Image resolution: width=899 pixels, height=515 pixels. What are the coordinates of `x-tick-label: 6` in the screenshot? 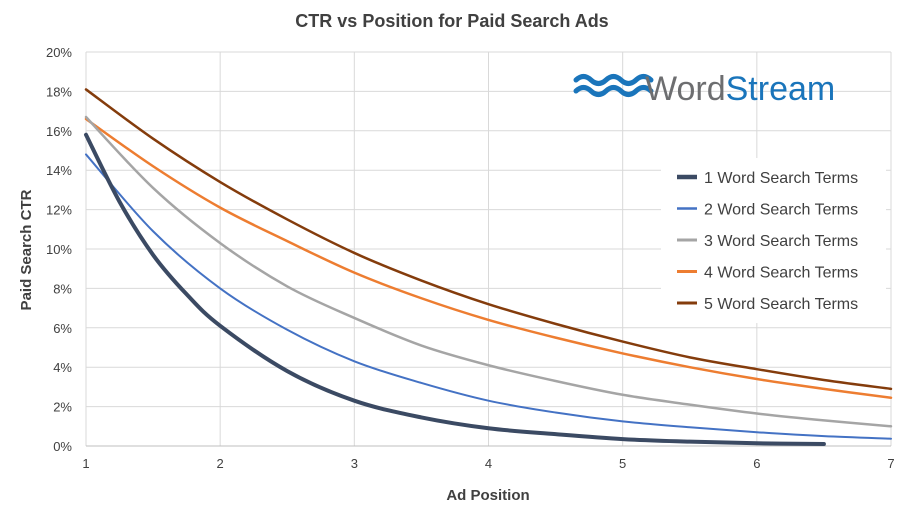 It's located at (756, 463).